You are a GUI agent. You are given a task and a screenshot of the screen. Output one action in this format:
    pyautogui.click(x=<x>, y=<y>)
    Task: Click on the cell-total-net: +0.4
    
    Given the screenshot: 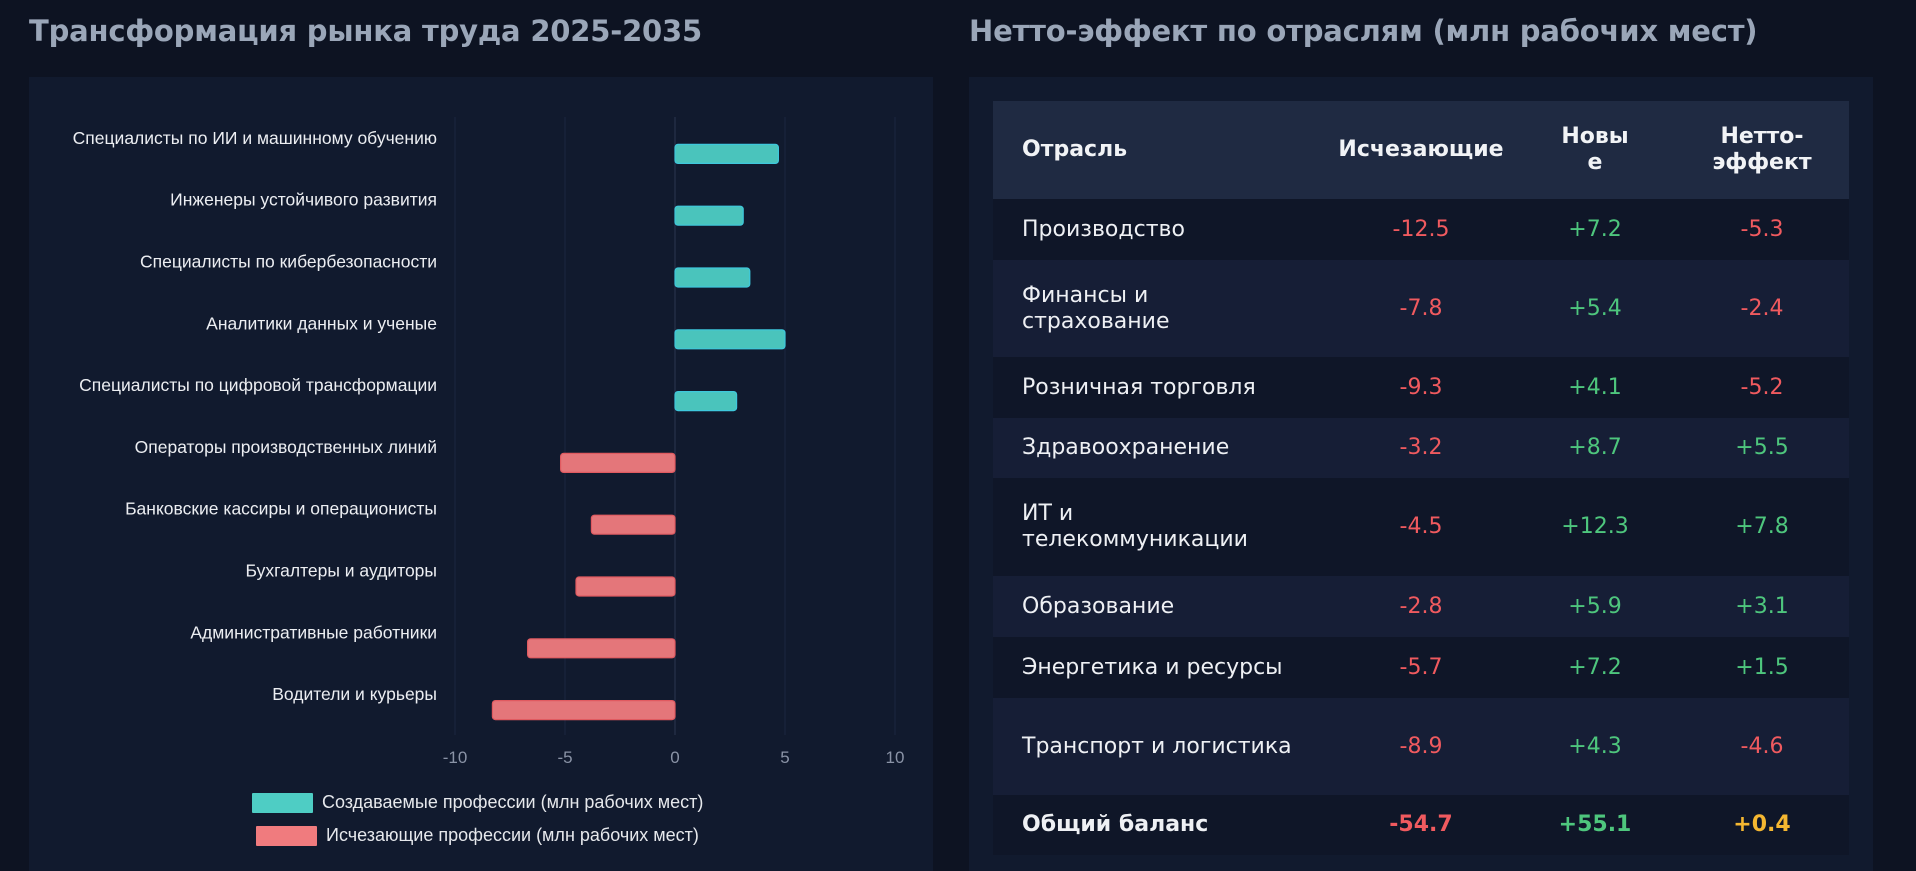 What is the action you would take?
    pyautogui.click(x=1762, y=825)
    